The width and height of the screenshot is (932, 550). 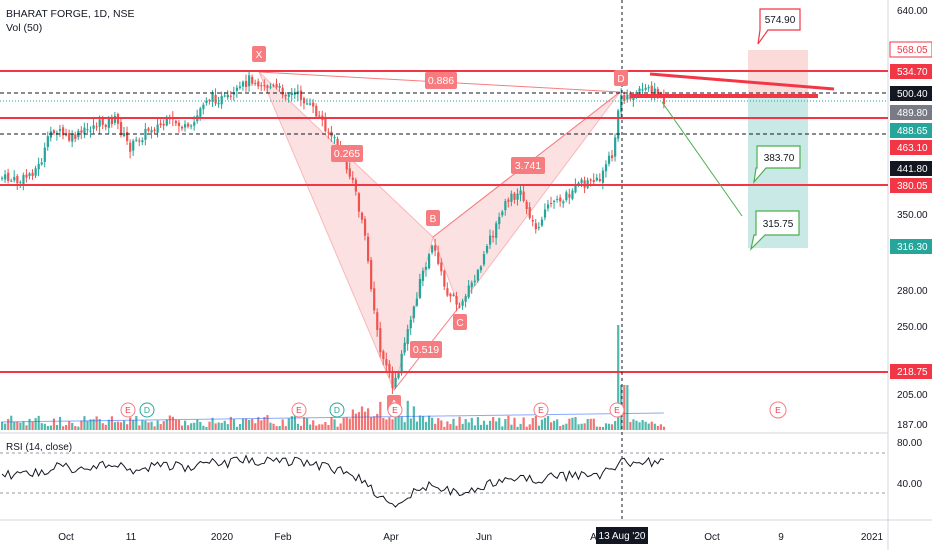 What do you see at coordinates (70, 21) in the screenshot?
I see `chart-header: BHARAT FORGE, 1D, NSE Vol (50)` at bounding box center [70, 21].